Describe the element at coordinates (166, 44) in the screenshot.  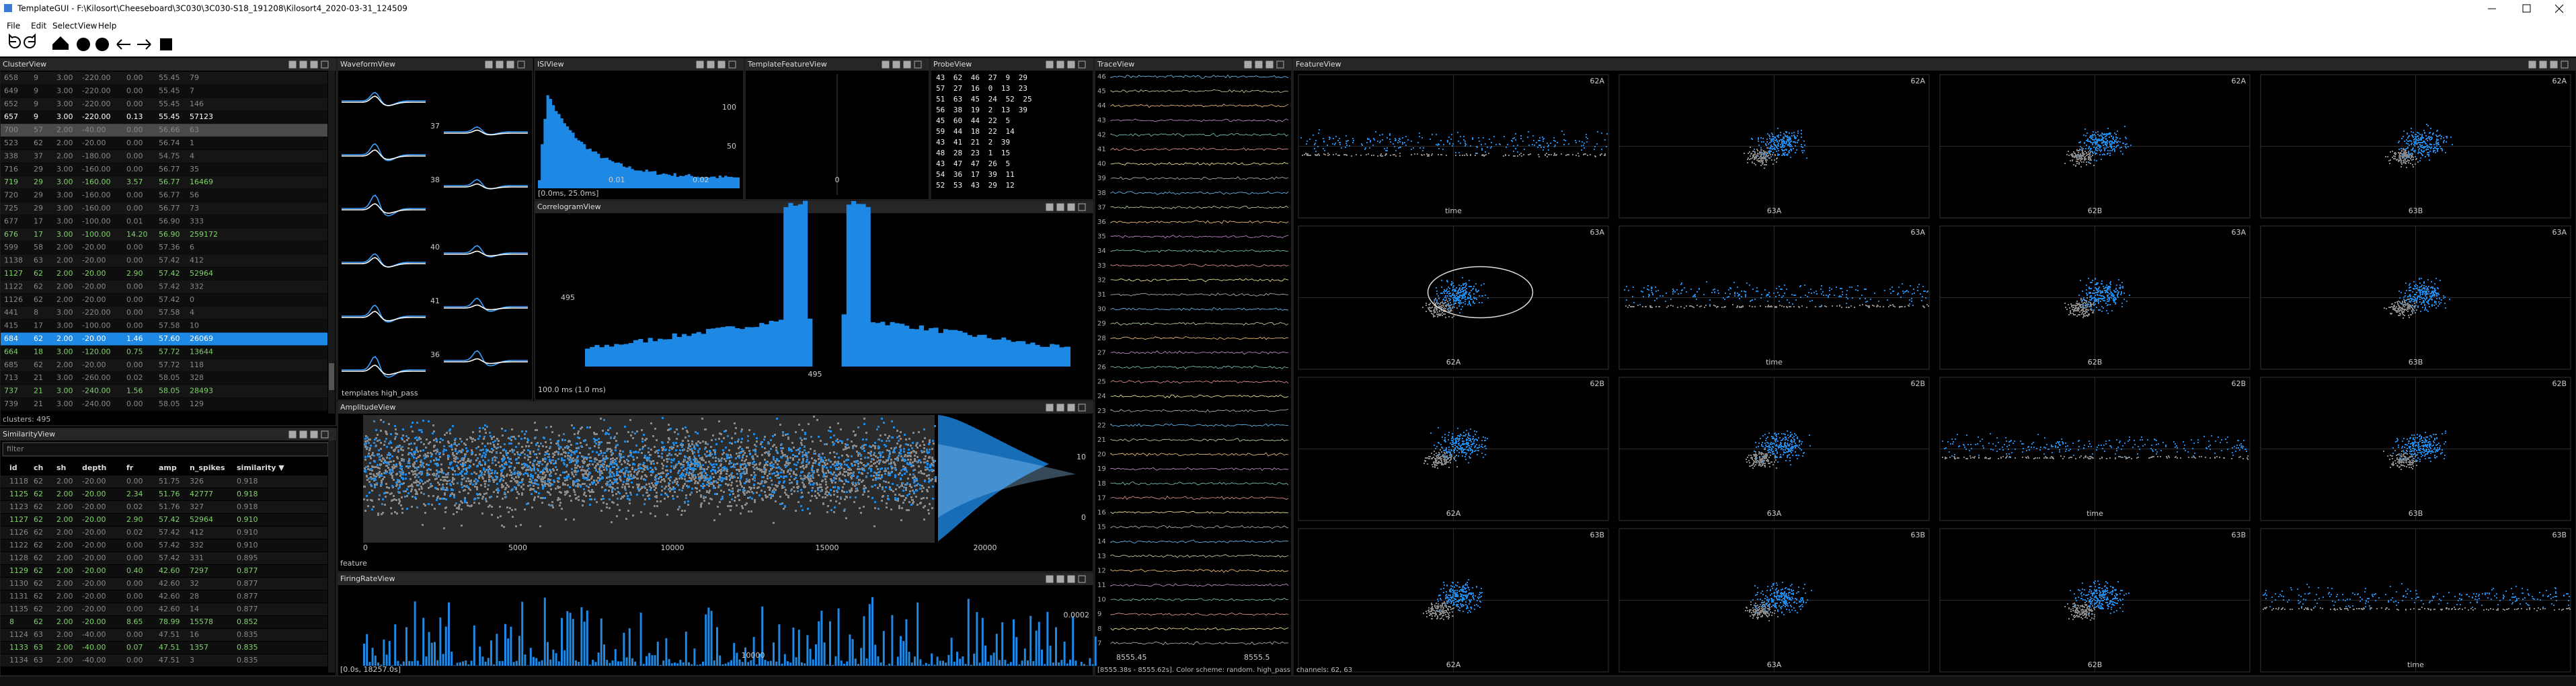
I see `save-button` at that location.